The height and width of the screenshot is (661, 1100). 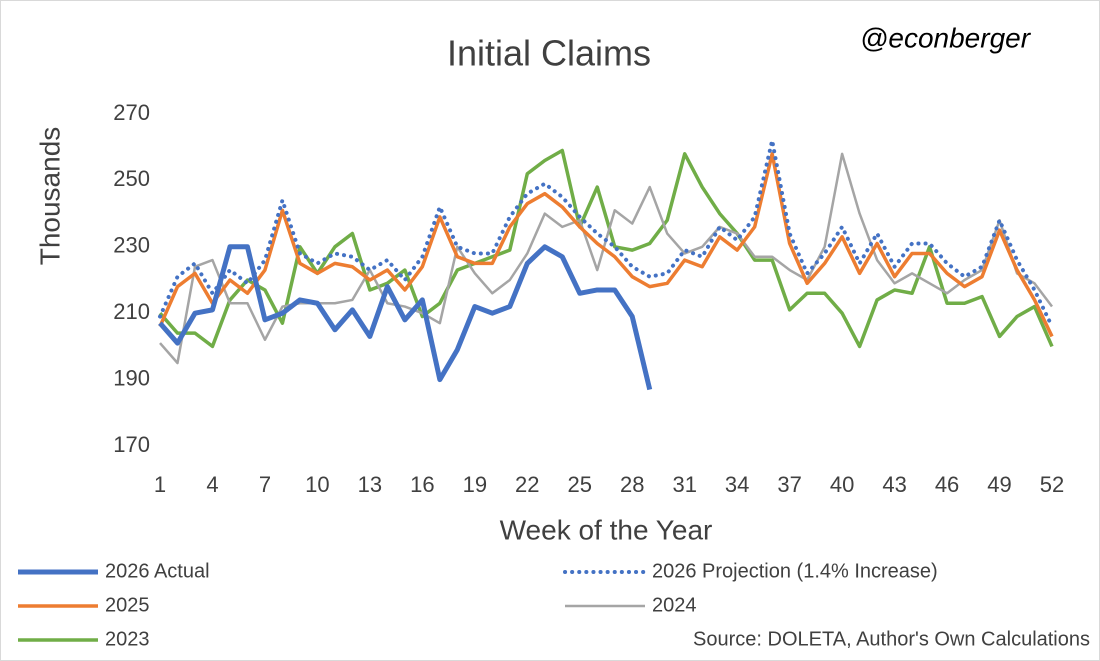 What do you see at coordinates (475, 484) in the screenshot?
I see `x-tick-label: 19` at bounding box center [475, 484].